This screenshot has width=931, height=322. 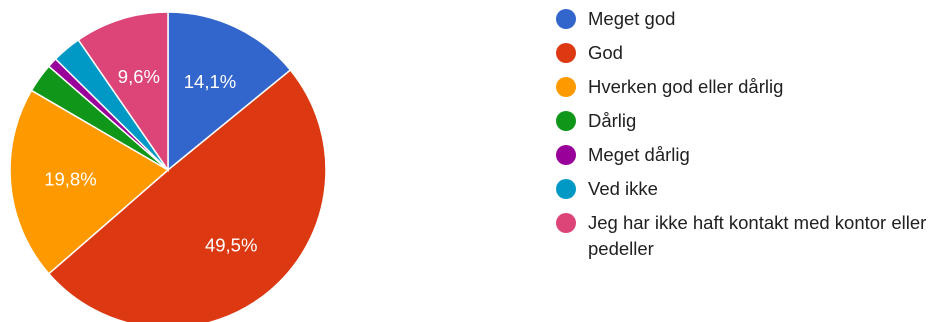 I want to click on slice-data-label-7: 9,6%, so click(x=139, y=76).